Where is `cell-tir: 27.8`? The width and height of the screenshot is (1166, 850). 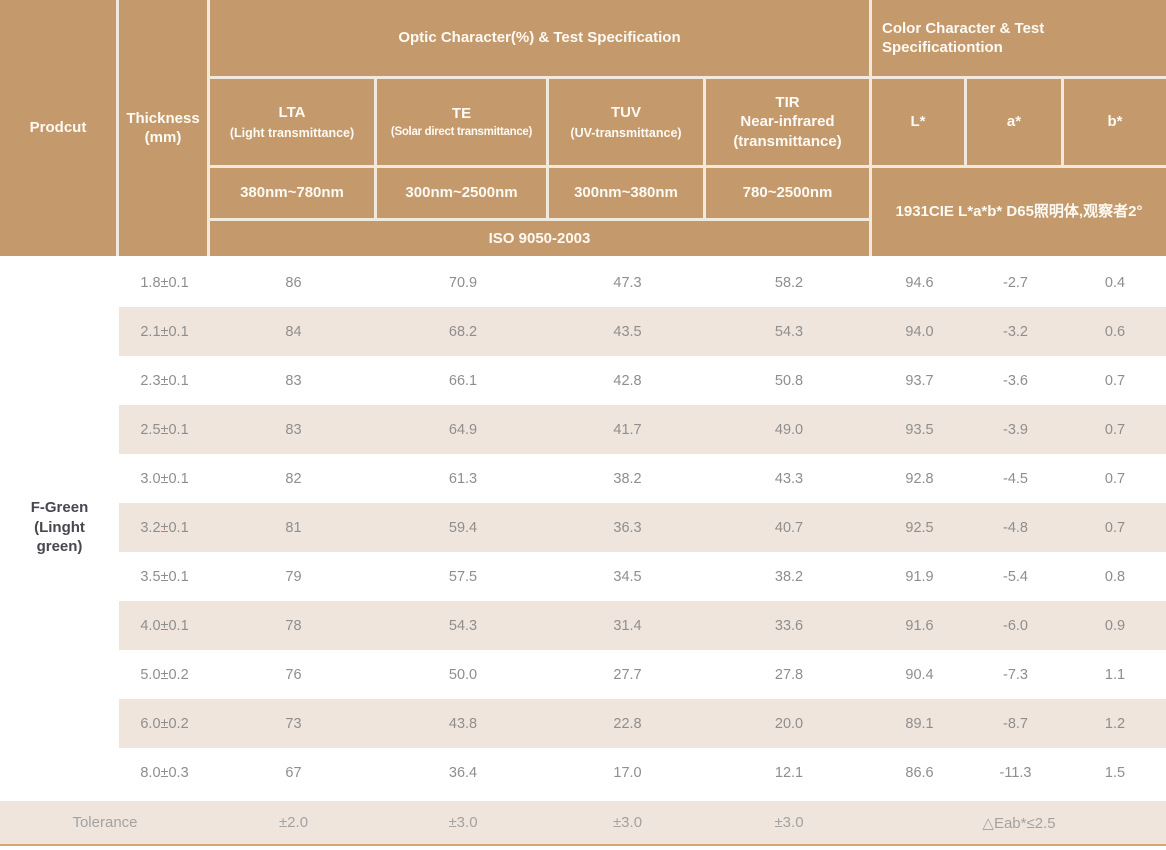 cell-tir: 27.8 is located at coordinates (789, 674).